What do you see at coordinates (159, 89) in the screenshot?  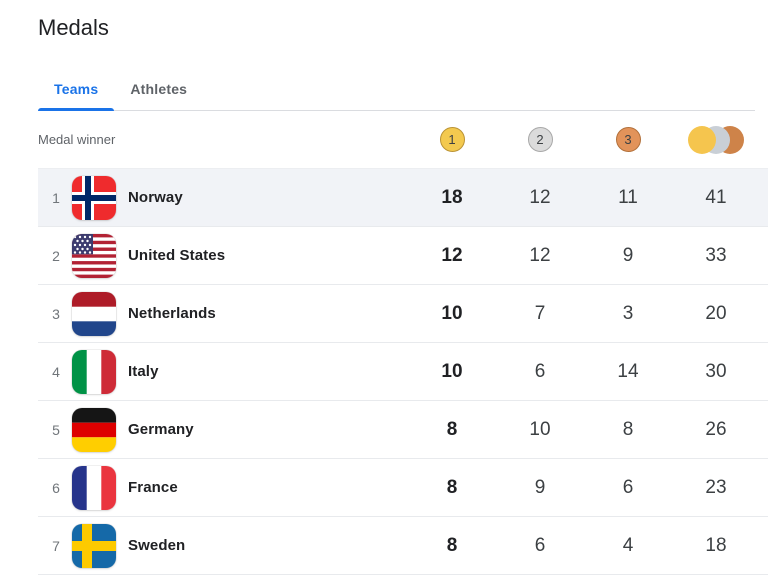 I see `tab-athletes: Athletes` at bounding box center [159, 89].